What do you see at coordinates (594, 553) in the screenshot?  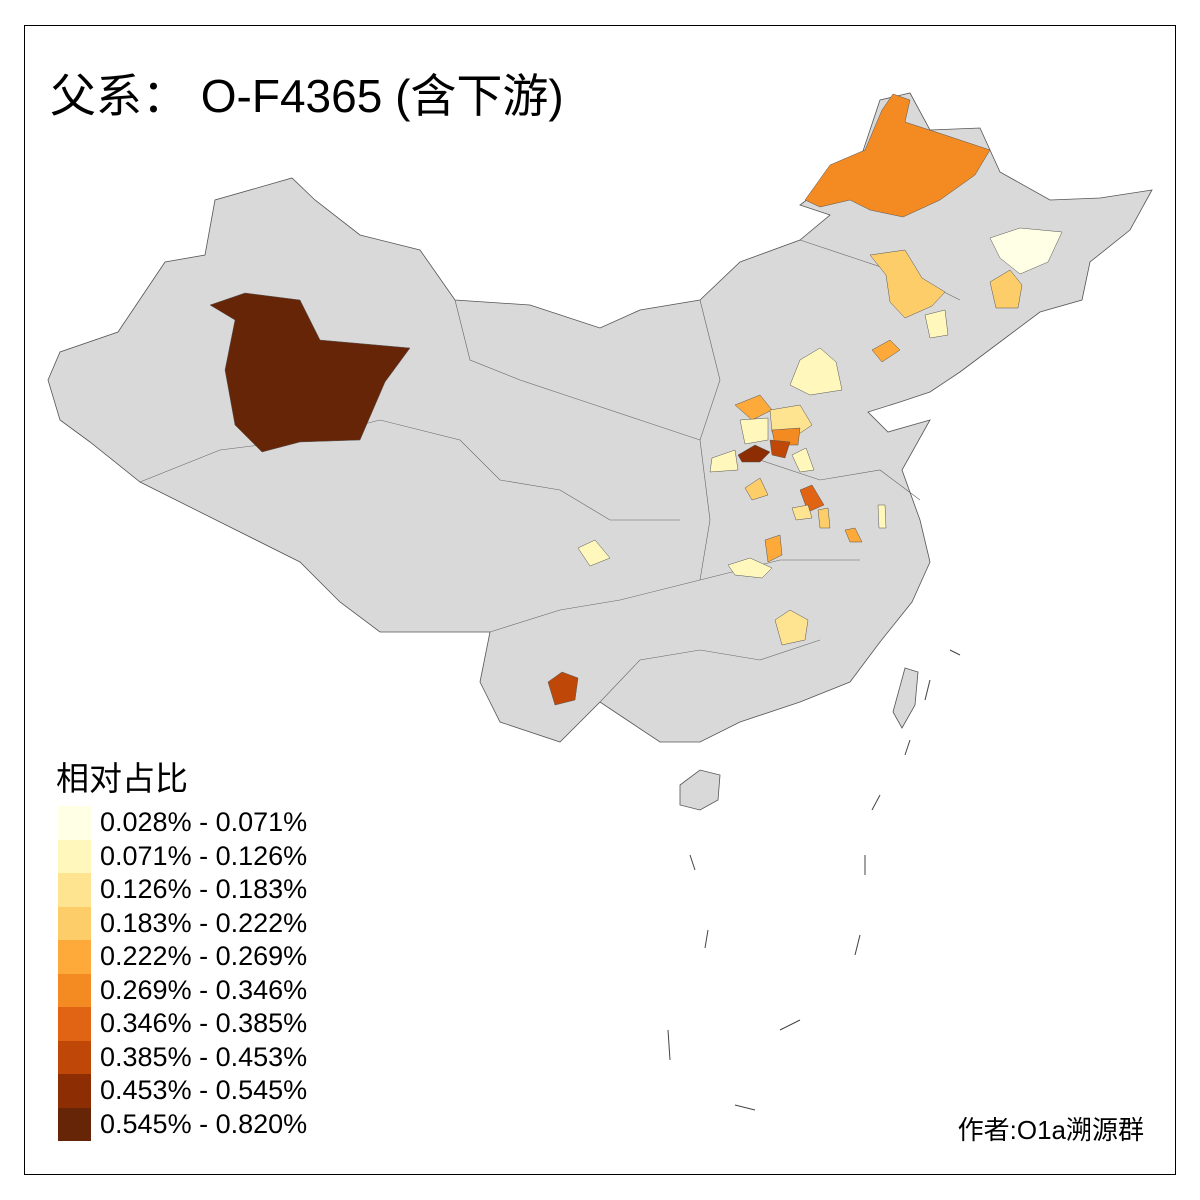 I see `region-sichuan` at bounding box center [594, 553].